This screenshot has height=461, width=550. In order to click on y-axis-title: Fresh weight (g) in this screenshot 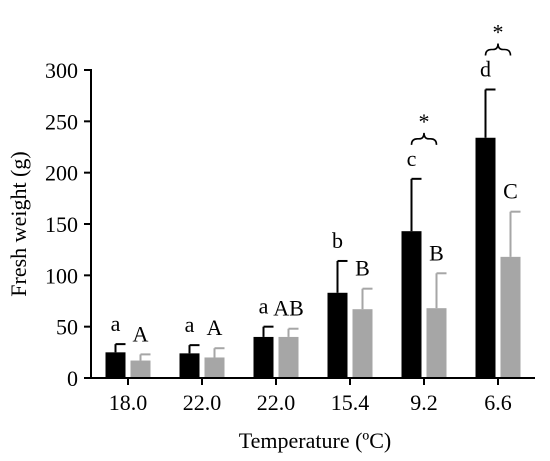, I will do `click(18, 223)`.